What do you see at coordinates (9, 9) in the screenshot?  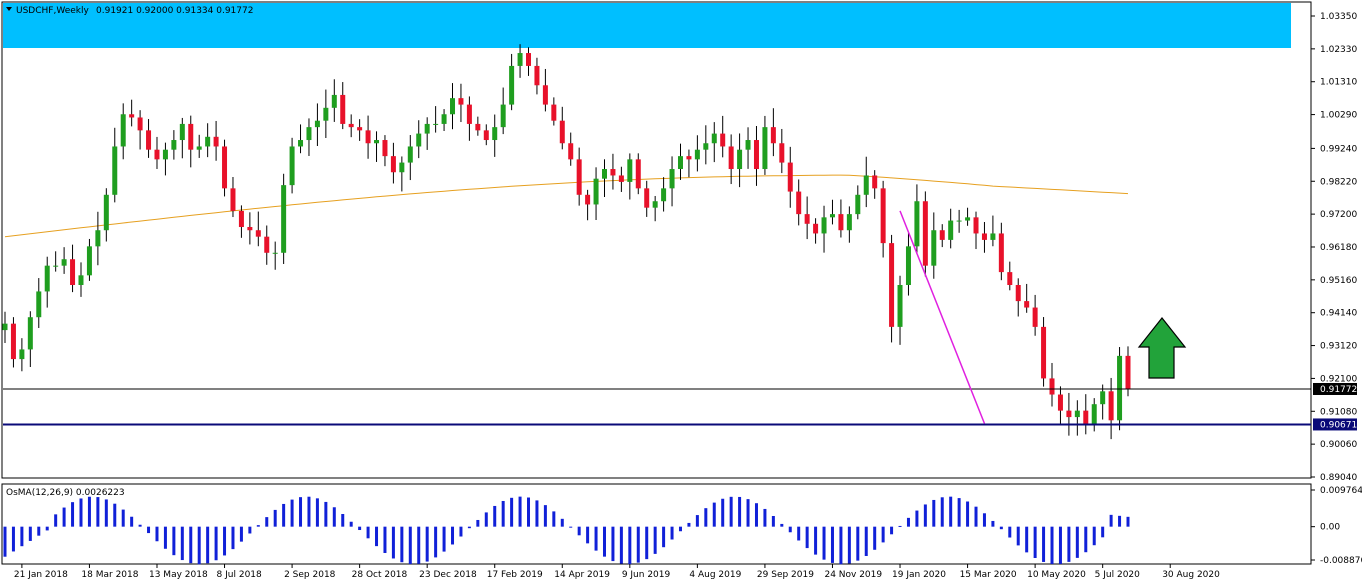 I see `dropdown-triangle-icon` at bounding box center [9, 9].